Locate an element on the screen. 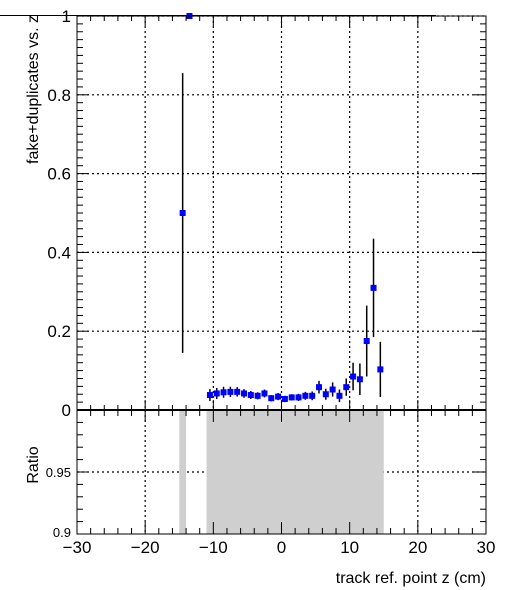  x-tick-label: 0 is located at coordinates (281, 547).